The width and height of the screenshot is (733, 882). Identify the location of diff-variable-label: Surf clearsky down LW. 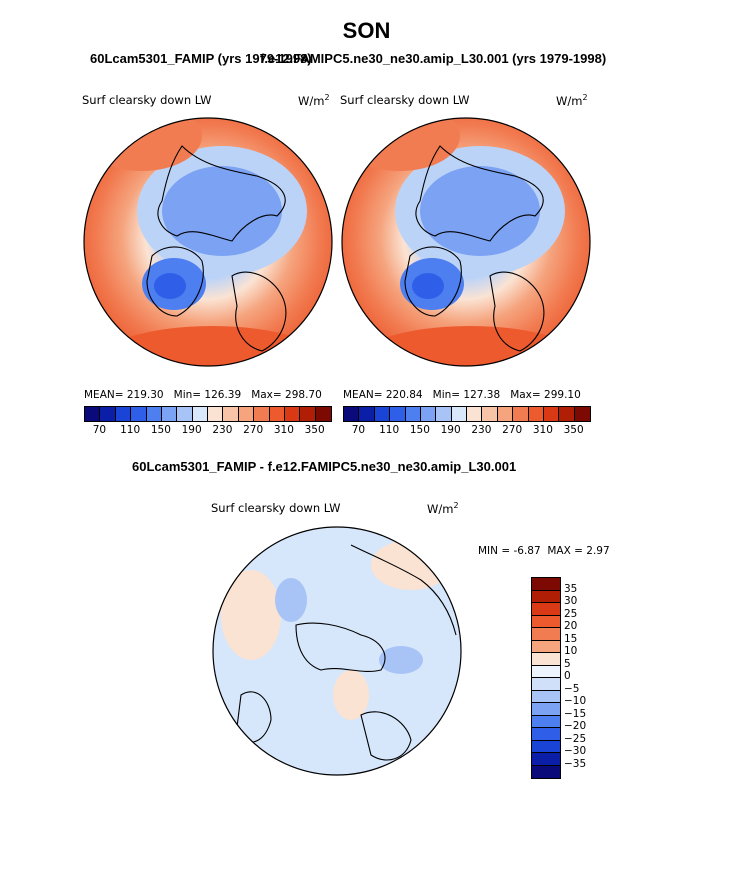
(276, 508).